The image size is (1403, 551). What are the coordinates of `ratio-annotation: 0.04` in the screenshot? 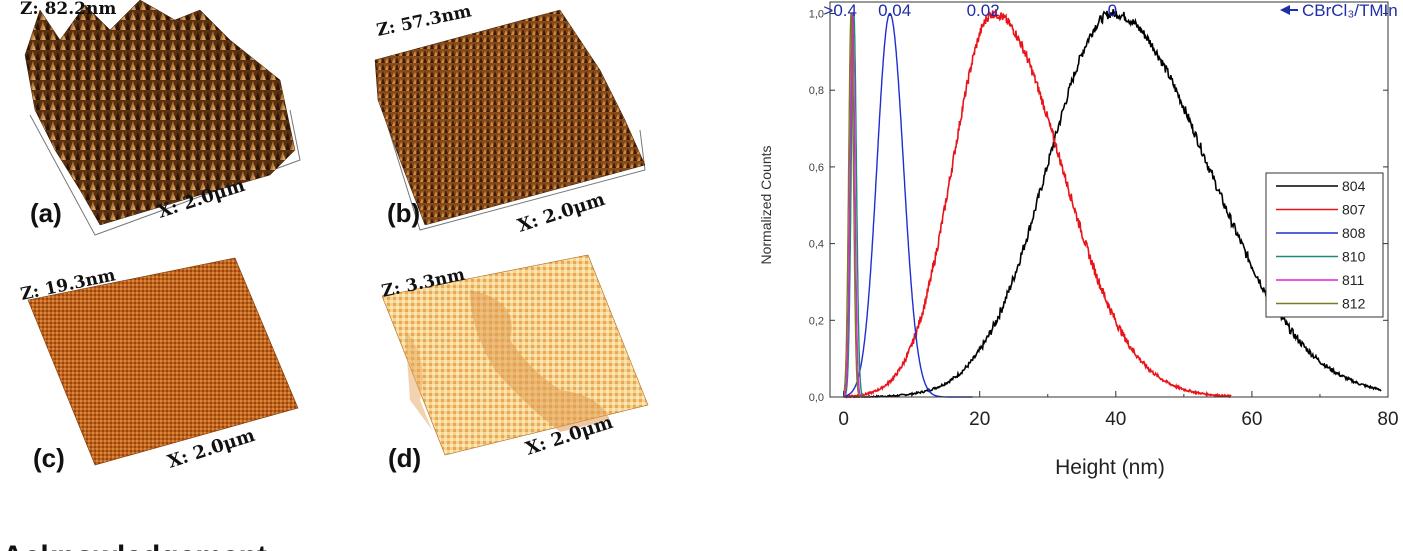 It's located at (894, 10).